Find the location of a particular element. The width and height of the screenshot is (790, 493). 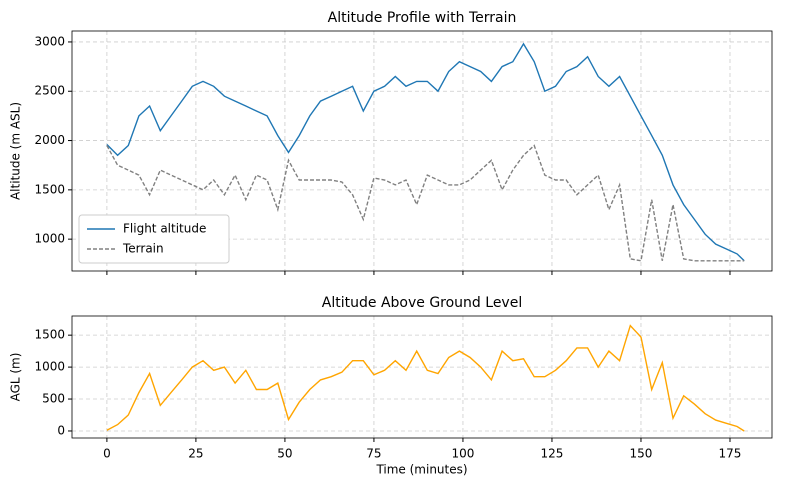

y-tick-label: 2000 is located at coordinates (49, 140).